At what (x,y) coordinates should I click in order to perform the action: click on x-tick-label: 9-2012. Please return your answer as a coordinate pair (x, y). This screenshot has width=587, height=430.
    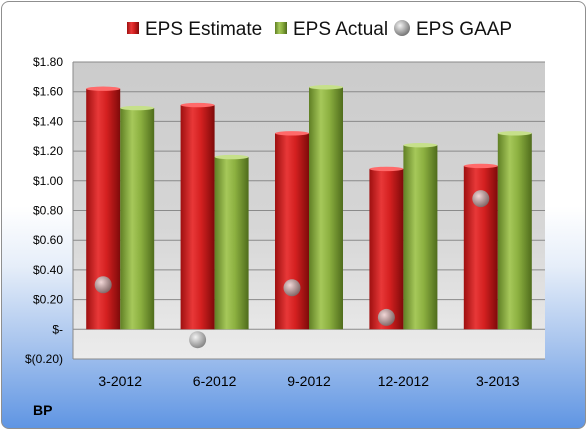
    Looking at the image, I should click on (309, 381).